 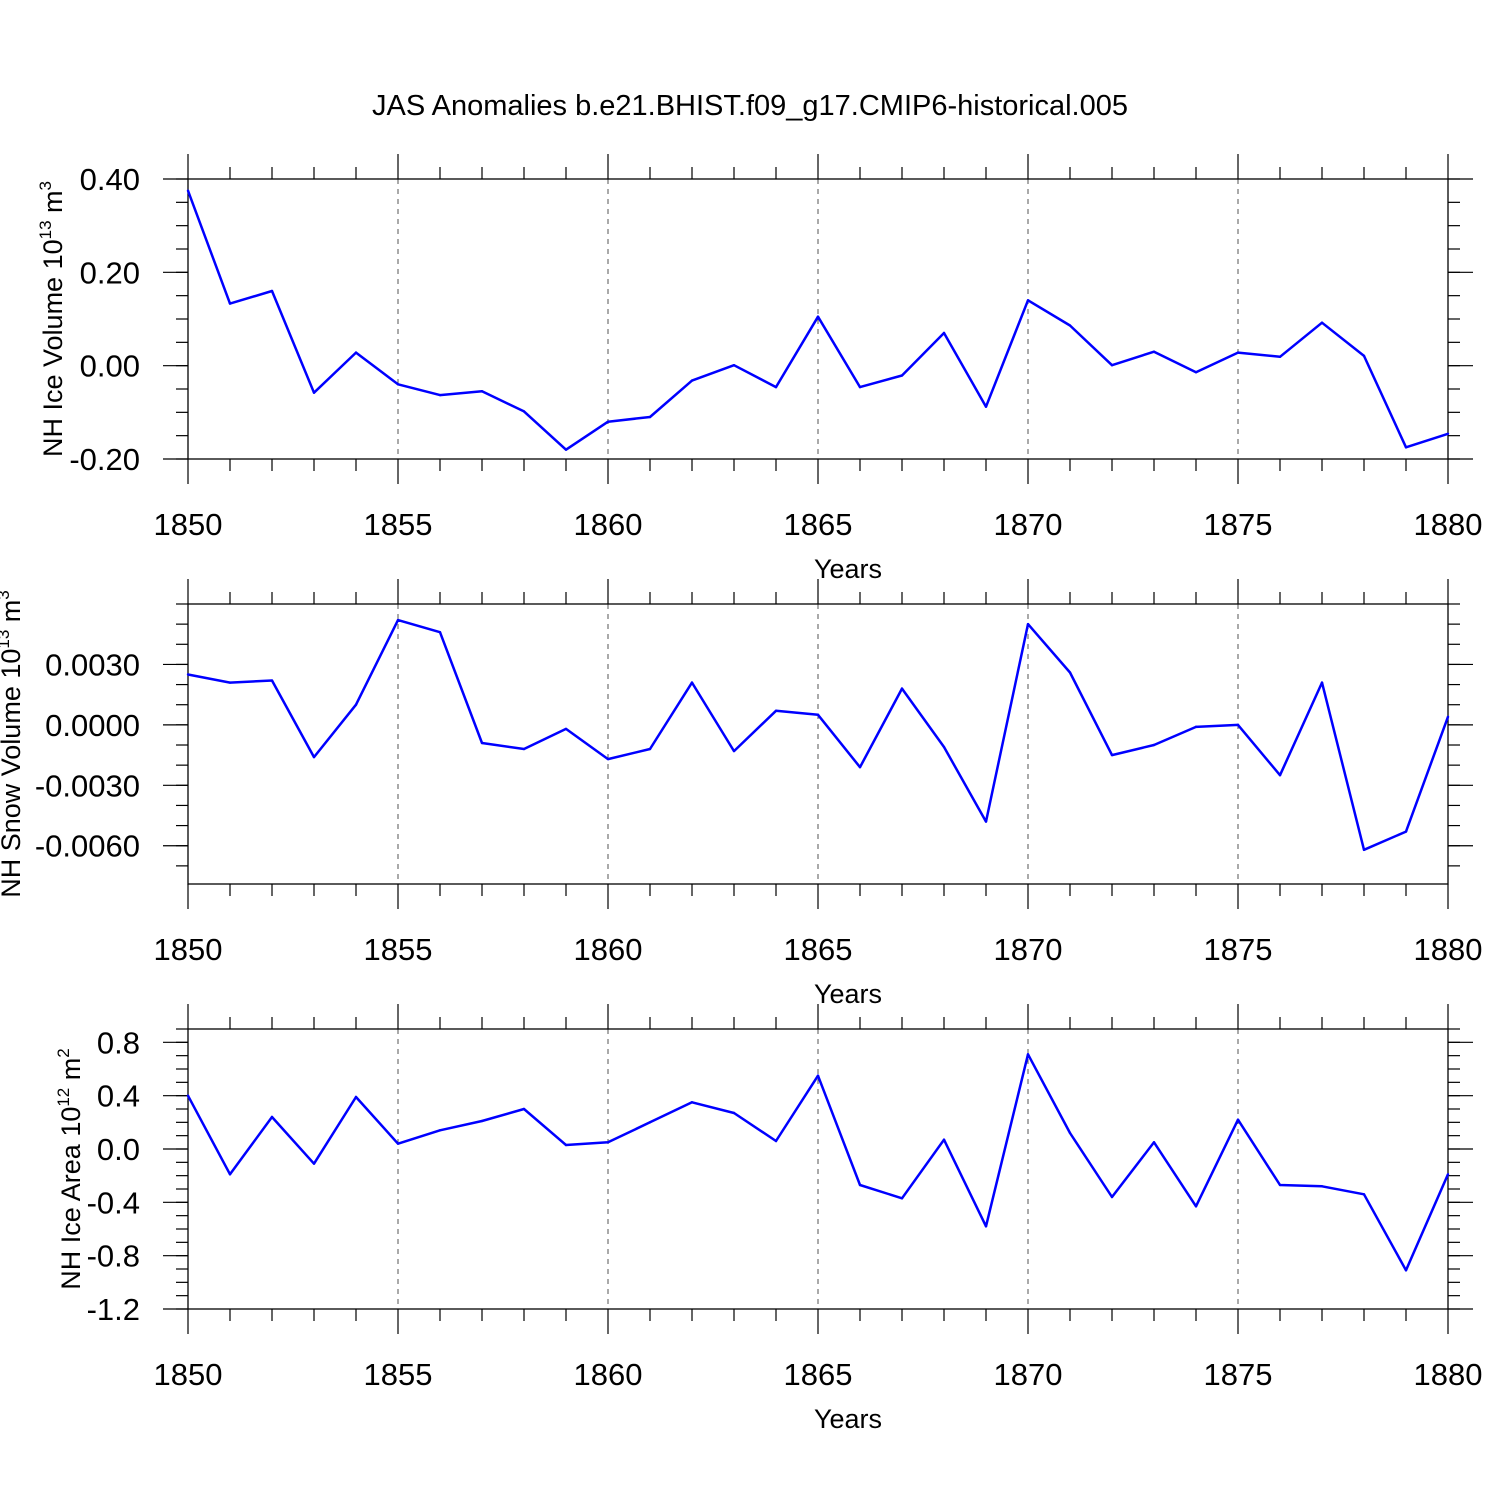 I want to click on y-axis-label-text: NH Snow Volume 10, so click(x=13, y=773).